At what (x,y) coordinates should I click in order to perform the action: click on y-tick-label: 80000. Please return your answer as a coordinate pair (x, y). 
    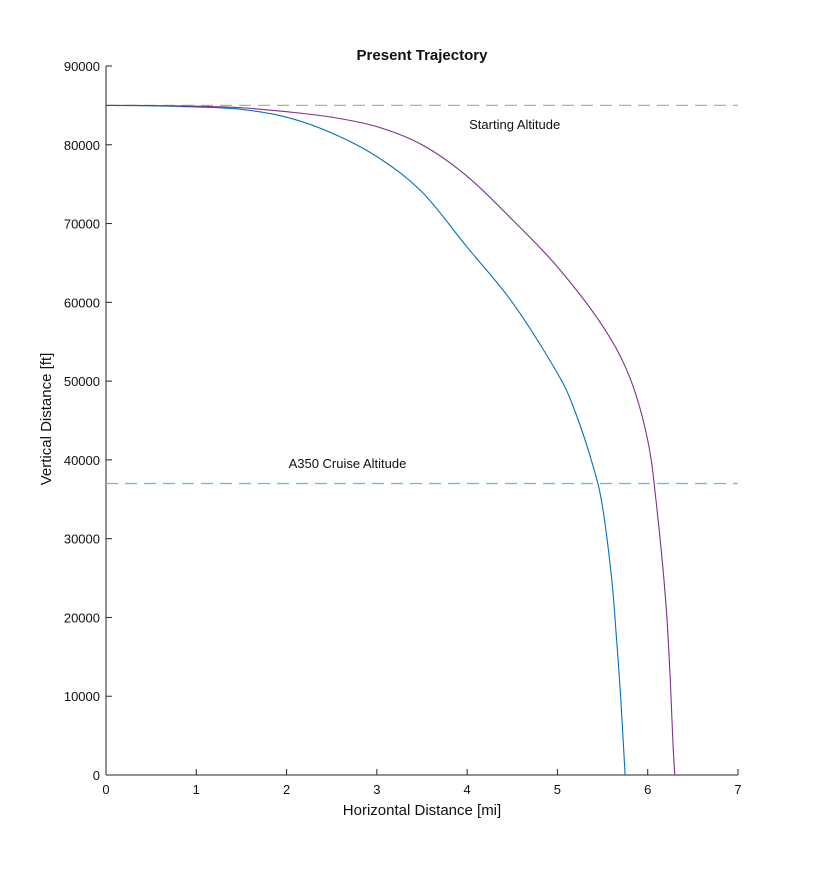
    Looking at the image, I should click on (82, 145).